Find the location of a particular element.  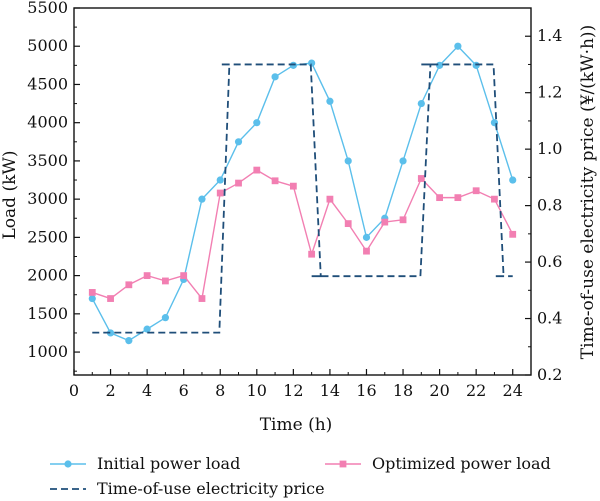

x-tick-label: 14 is located at coordinates (330, 390).